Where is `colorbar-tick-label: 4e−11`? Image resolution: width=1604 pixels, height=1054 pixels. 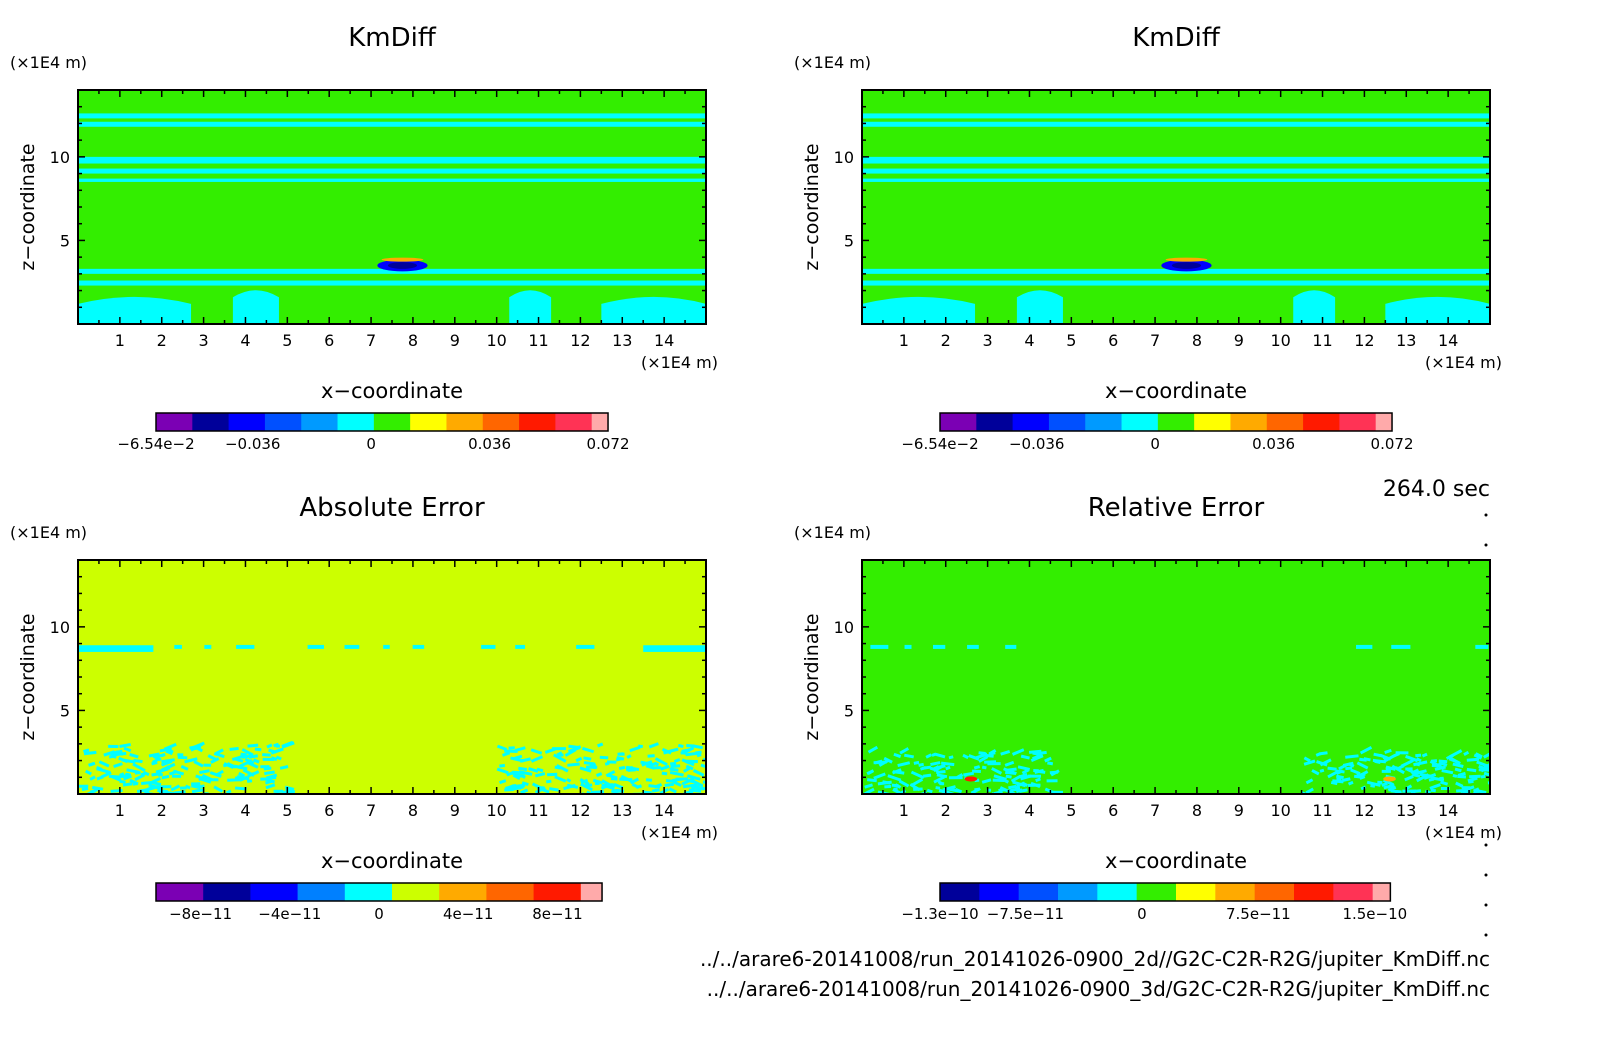 colorbar-tick-label: 4e−11 is located at coordinates (468, 914).